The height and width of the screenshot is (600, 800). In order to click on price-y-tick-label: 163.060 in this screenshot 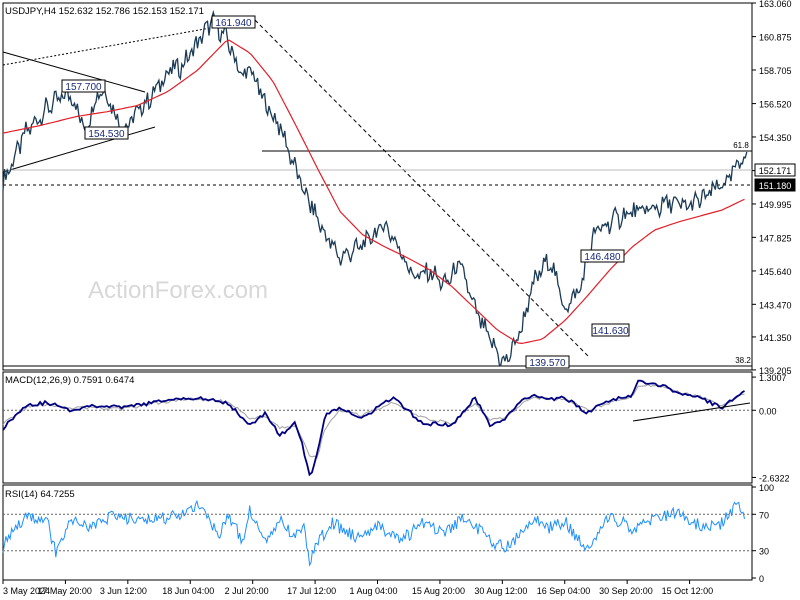, I will do `click(775, 4)`.